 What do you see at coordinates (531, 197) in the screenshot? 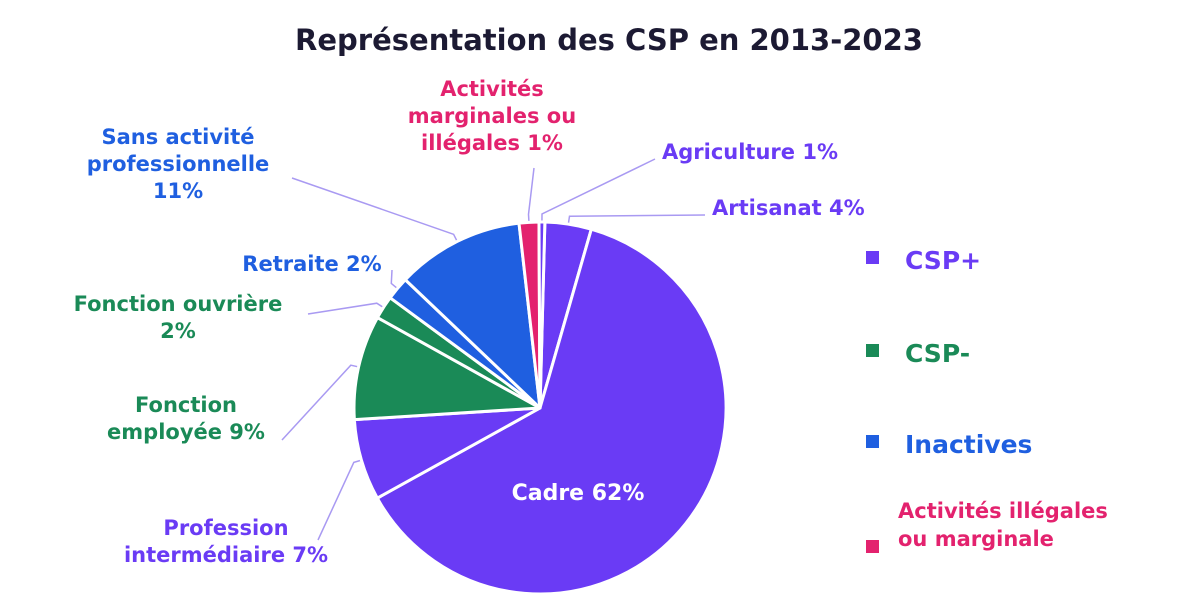
I see `leader-line-activites-marginales-ou-illegales` at bounding box center [531, 197].